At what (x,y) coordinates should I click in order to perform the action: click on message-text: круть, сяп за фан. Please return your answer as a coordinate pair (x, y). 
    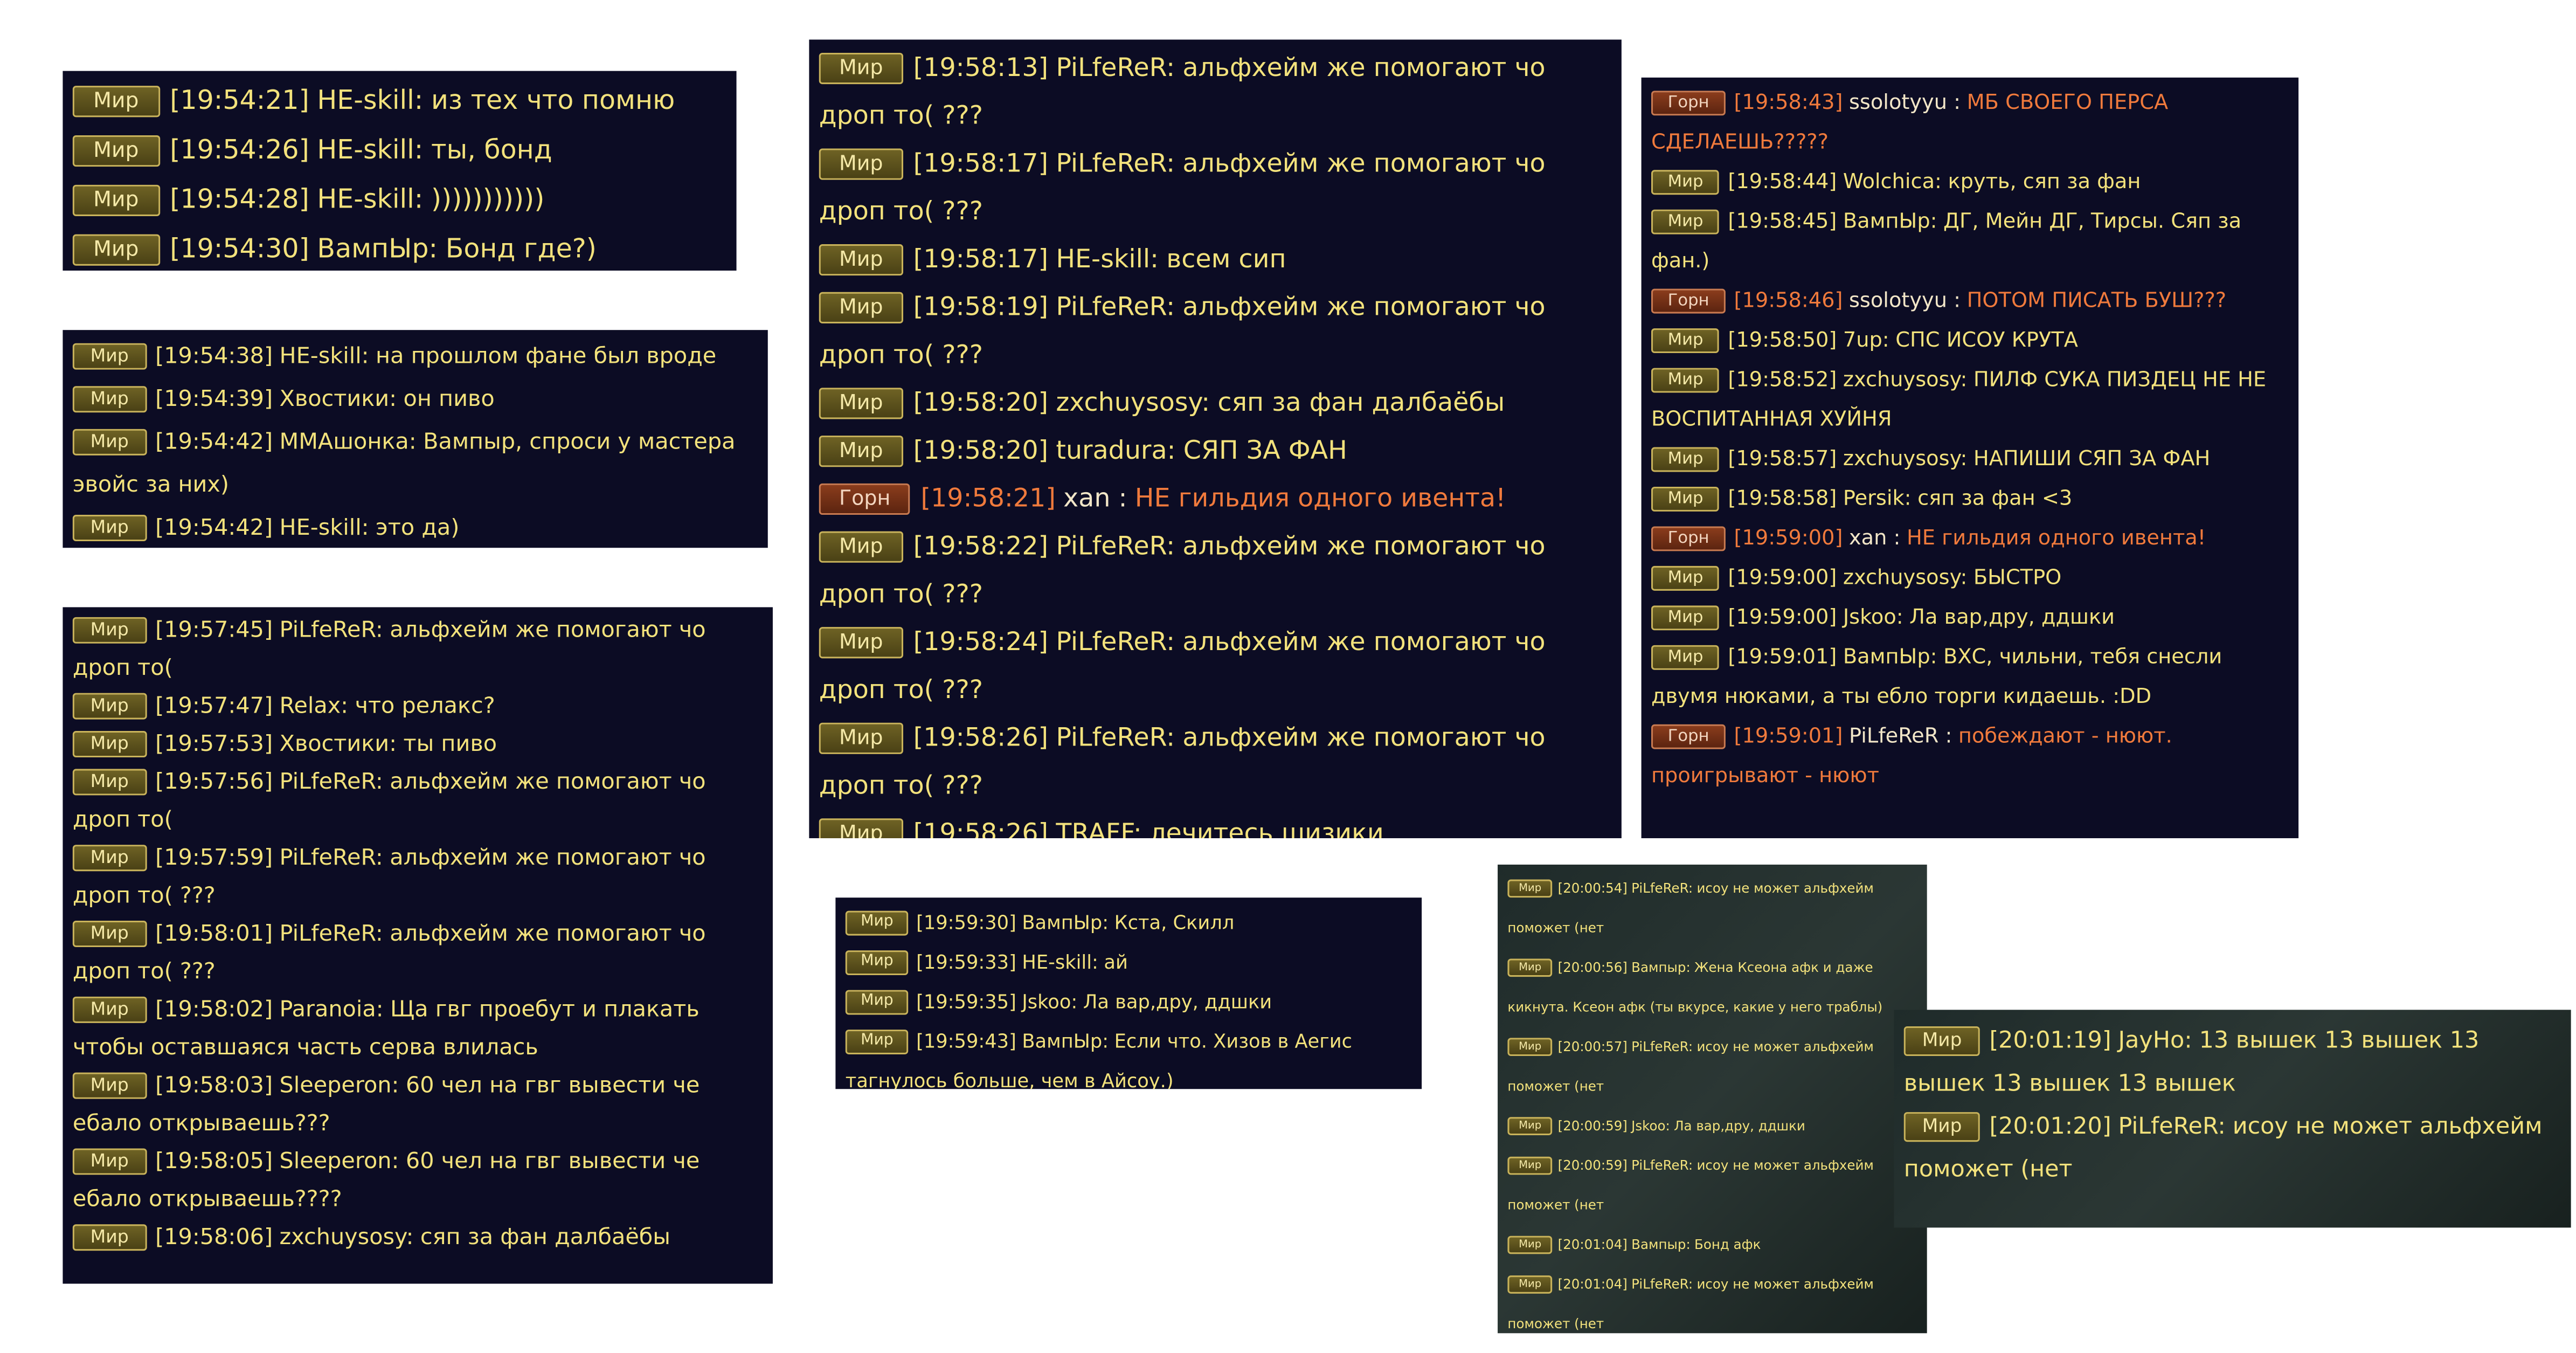
    Looking at the image, I should click on (2044, 181).